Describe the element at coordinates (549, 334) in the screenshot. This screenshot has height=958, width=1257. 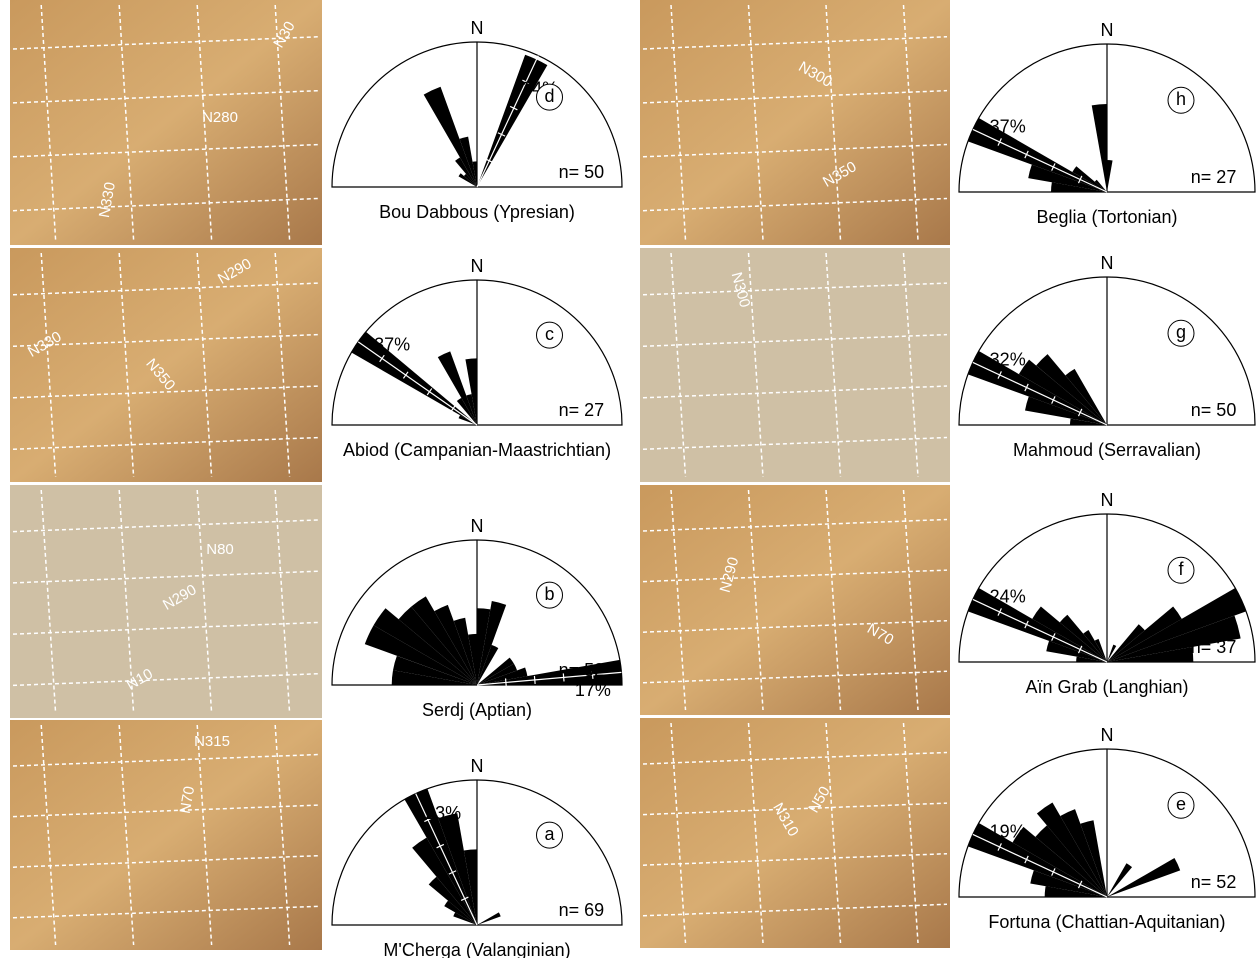
I see `panel-letter: c` at that location.